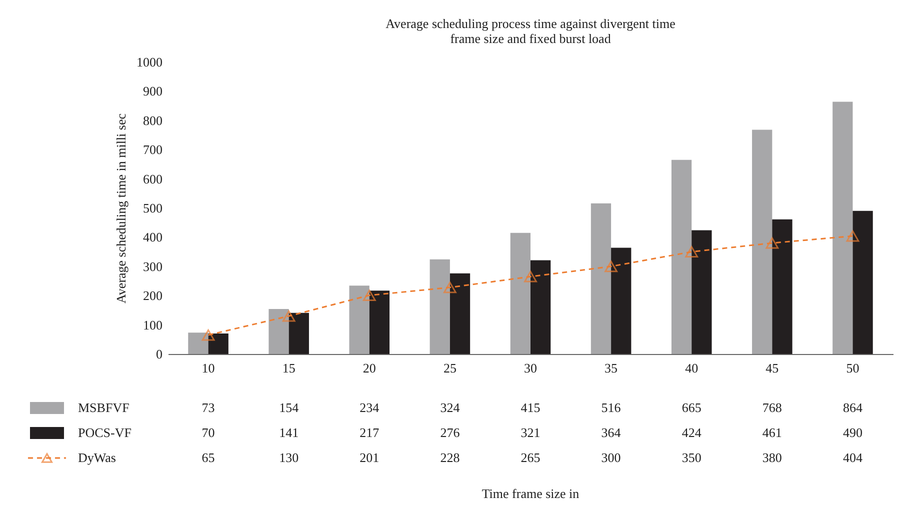  Describe the element at coordinates (692, 407) in the screenshot. I see `data-label: 665` at that location.